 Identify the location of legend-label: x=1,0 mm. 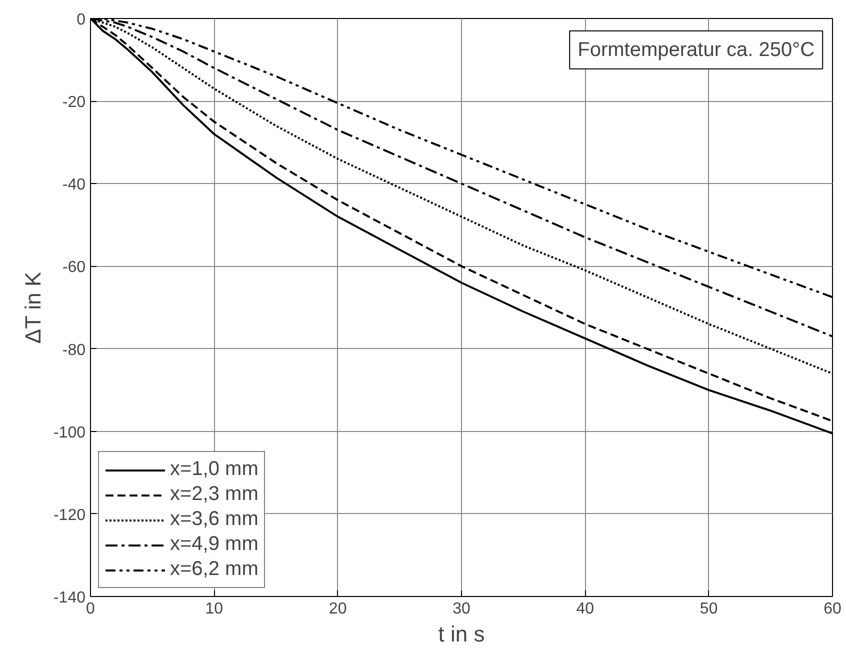
(214, 469).